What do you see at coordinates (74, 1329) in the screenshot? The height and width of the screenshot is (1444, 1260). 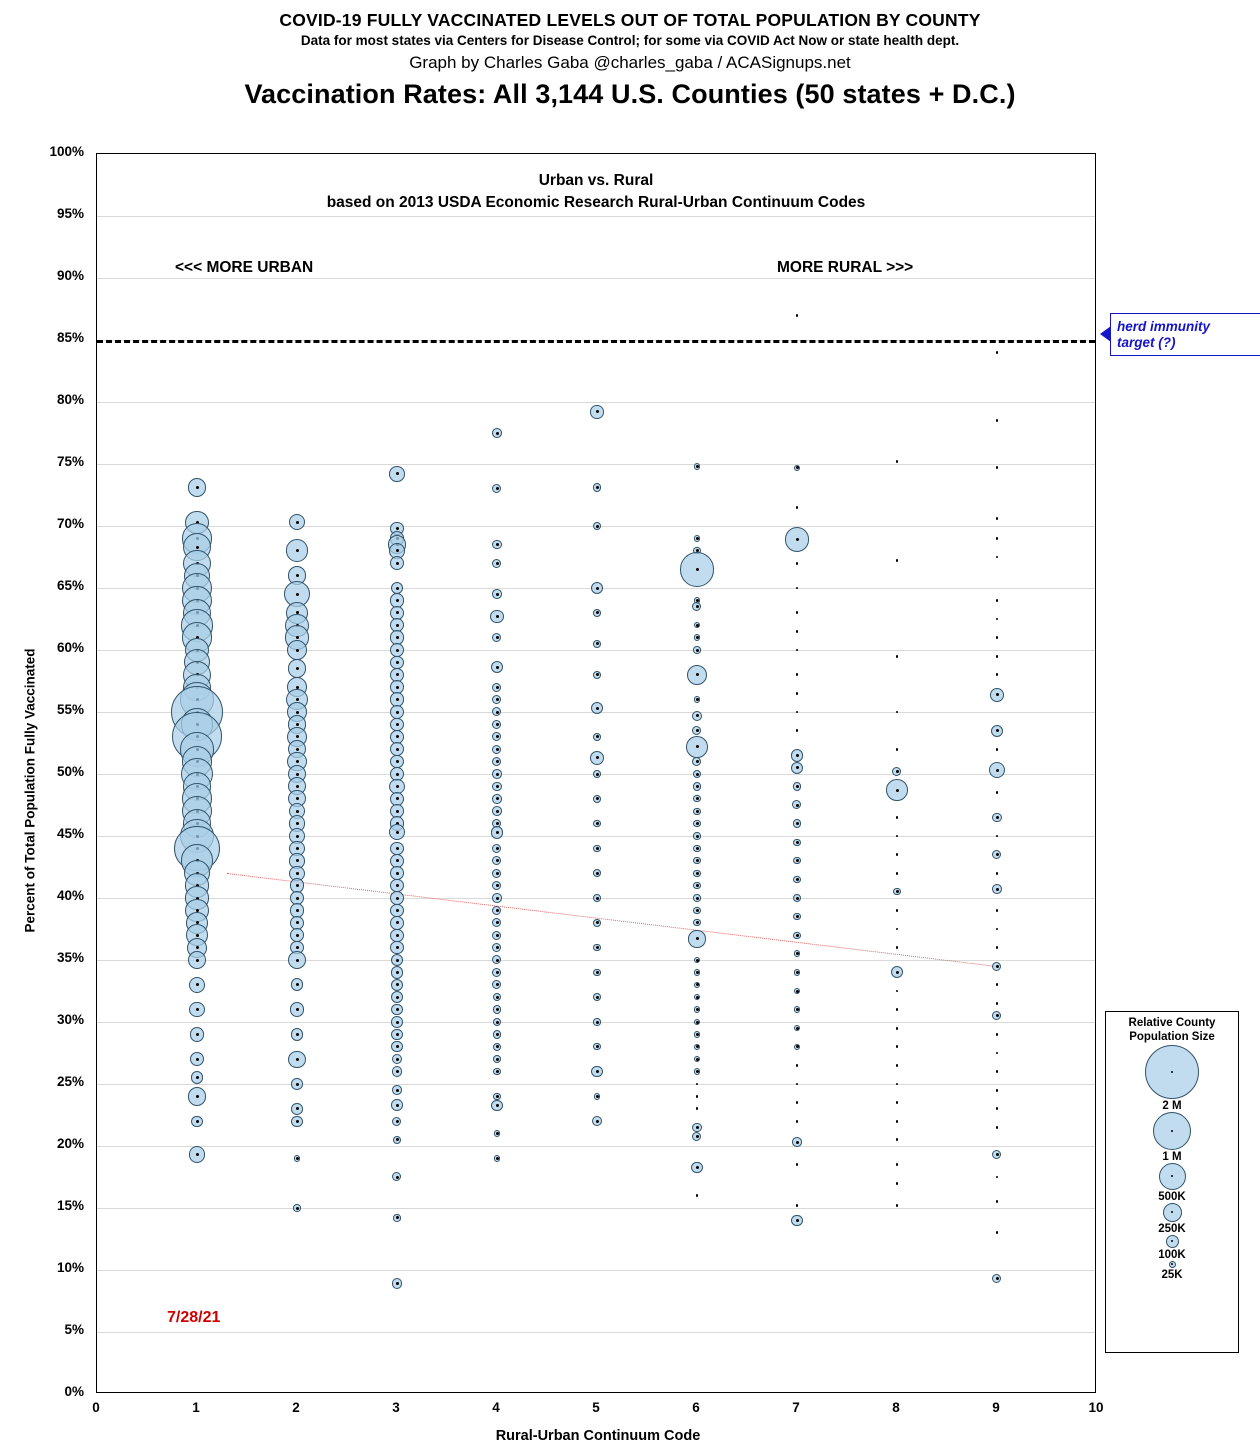 I see `y-tick-label: 5%` at bounding box center [74, 1329].